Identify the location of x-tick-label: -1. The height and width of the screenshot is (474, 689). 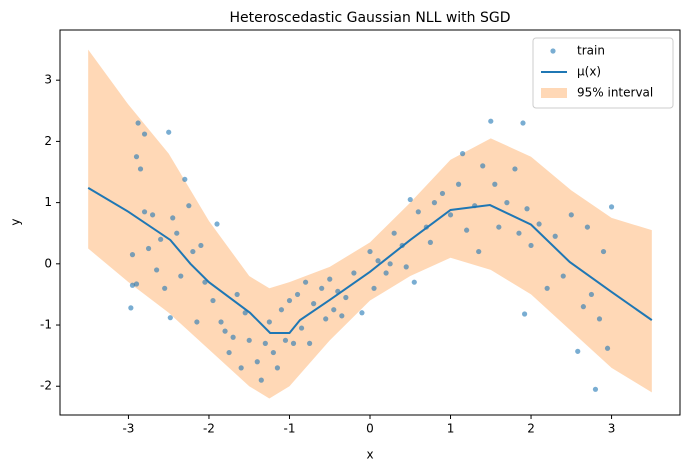
(289, 429).